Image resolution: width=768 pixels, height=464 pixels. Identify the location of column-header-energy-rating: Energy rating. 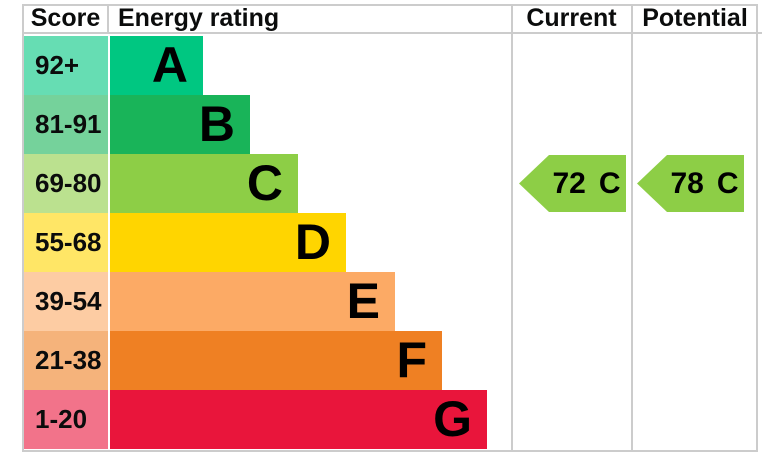
(199, 17).